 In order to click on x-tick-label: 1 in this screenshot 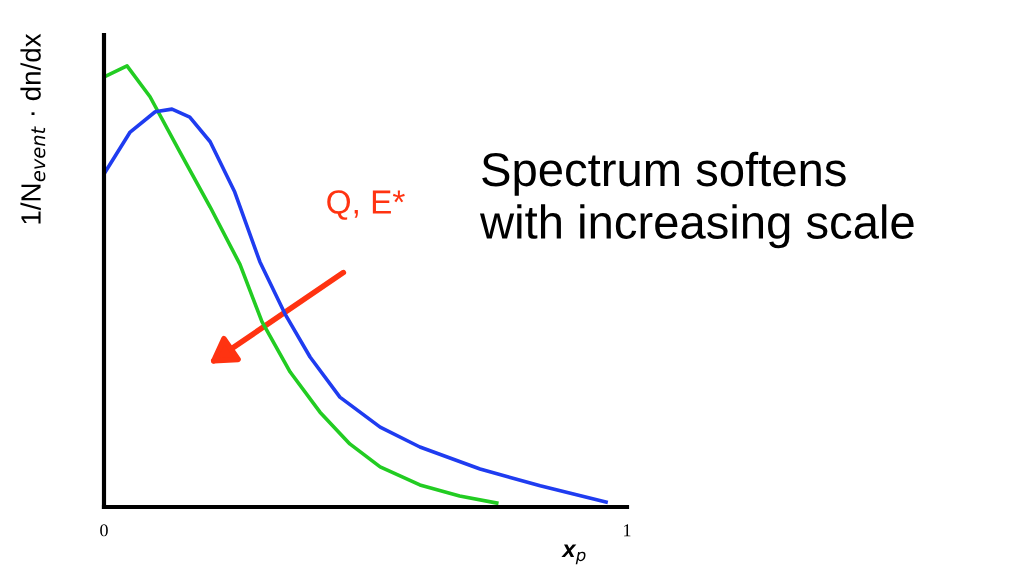, I will do `click(627, 530)`.